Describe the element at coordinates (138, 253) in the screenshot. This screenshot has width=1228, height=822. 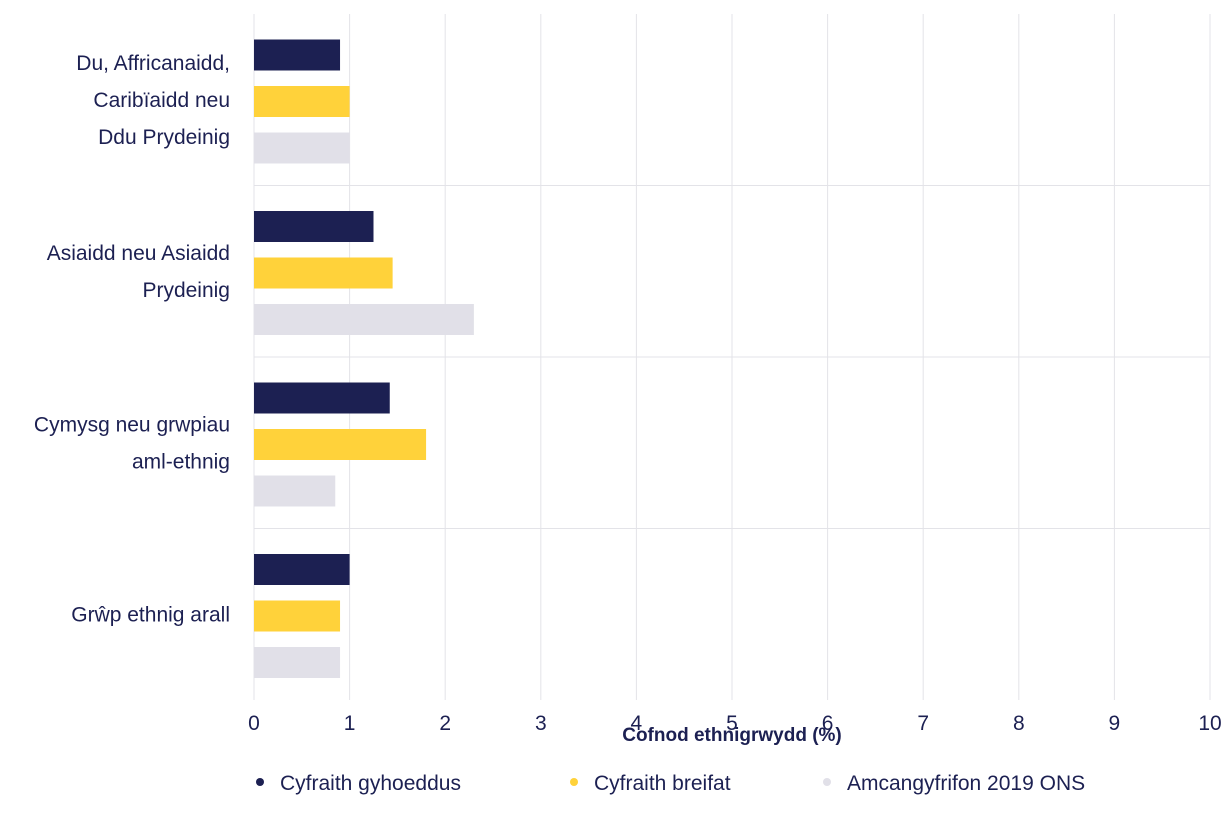
I see `category-label-line: Asiaidd neu Asiaidd` at that location.